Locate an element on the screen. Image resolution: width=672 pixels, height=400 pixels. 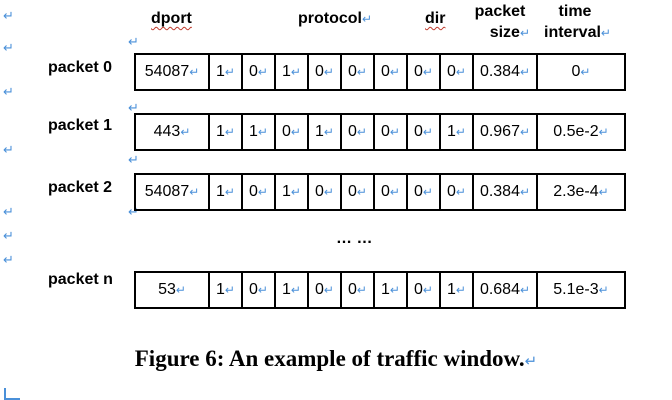
header-protocol: protocol↵ is located at coordinates (335, 19).